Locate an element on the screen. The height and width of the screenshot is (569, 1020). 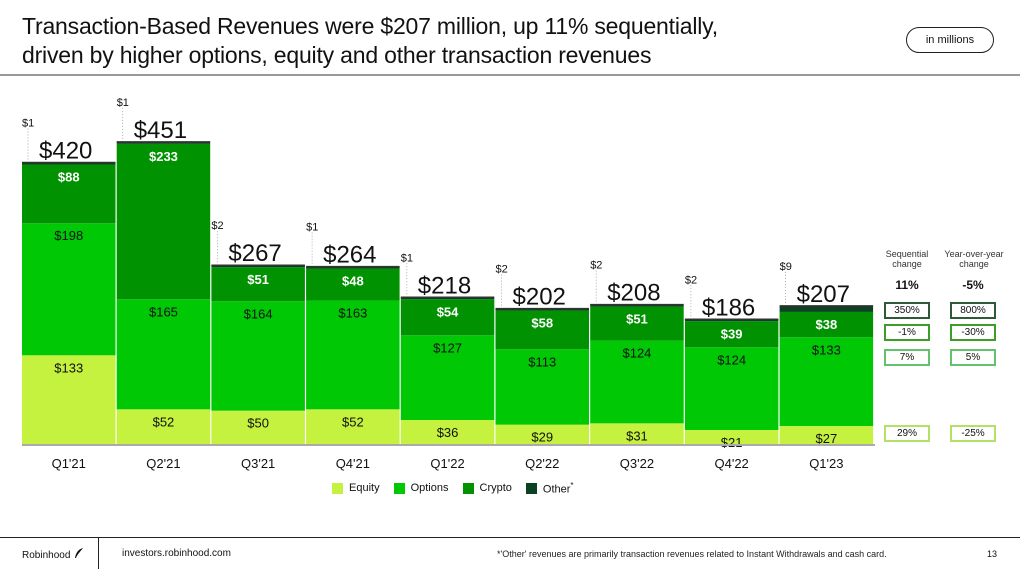
legend-label-other: Other* is located at coordinates (558, 488).